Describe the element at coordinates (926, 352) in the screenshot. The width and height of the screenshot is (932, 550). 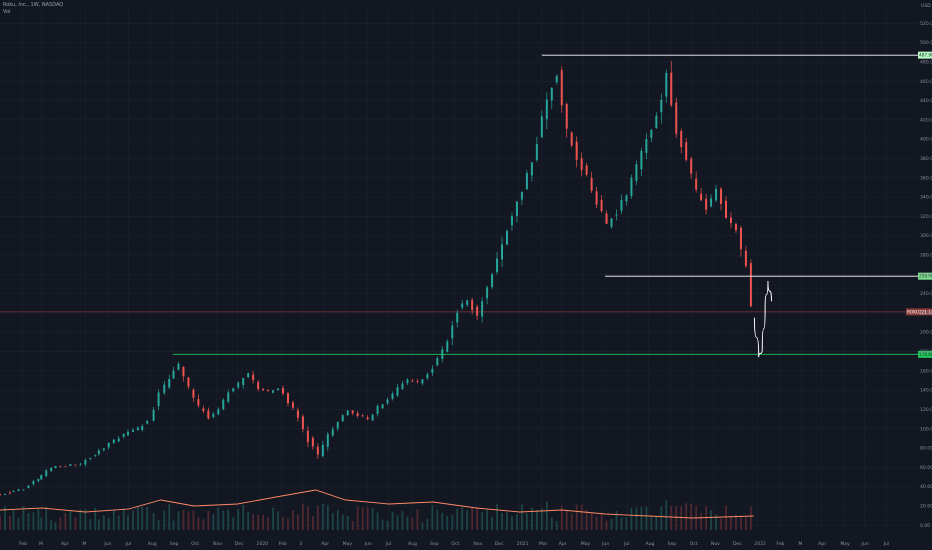
I see `y-tick-label: 180.00` at that location.